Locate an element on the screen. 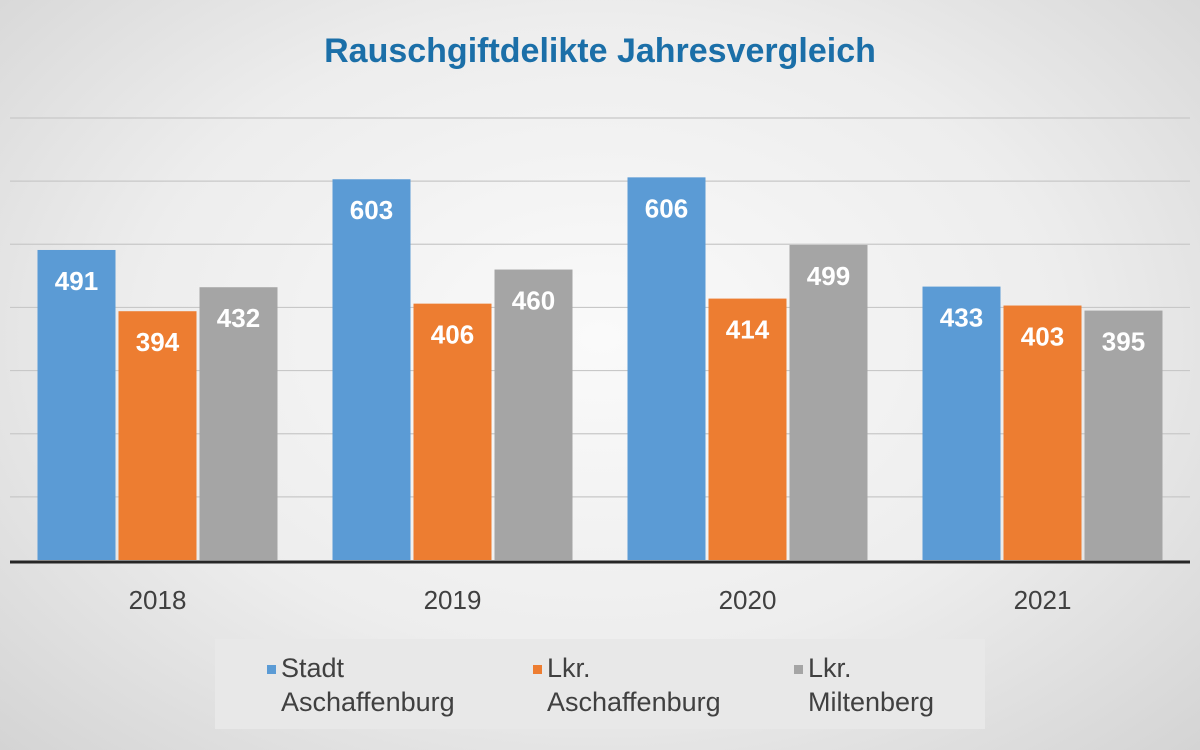 The width and height of the screenshot is (1200, 750). legend-item-lkr-miltenberg: Lkr. Miltenberg is located at coordinates (864, 685).